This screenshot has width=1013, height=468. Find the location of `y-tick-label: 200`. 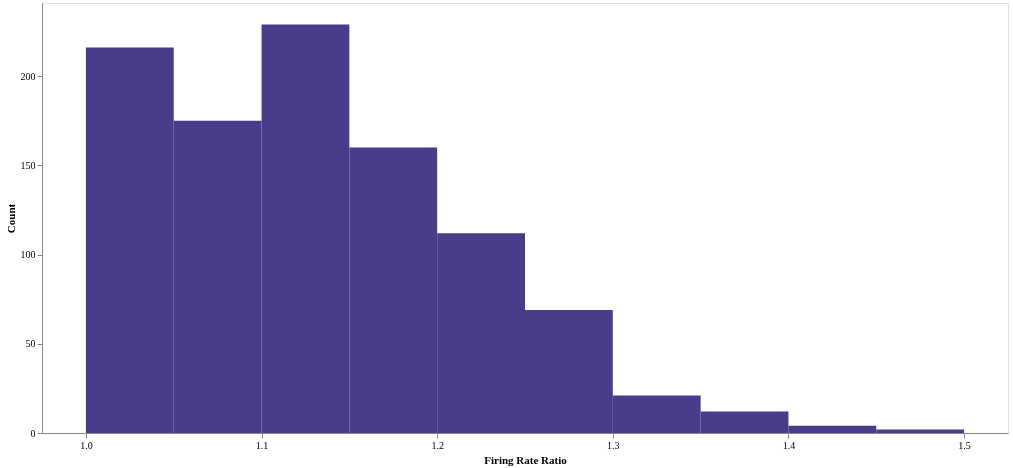

y-tick-label: 200 is located at coordinates (28, 76).